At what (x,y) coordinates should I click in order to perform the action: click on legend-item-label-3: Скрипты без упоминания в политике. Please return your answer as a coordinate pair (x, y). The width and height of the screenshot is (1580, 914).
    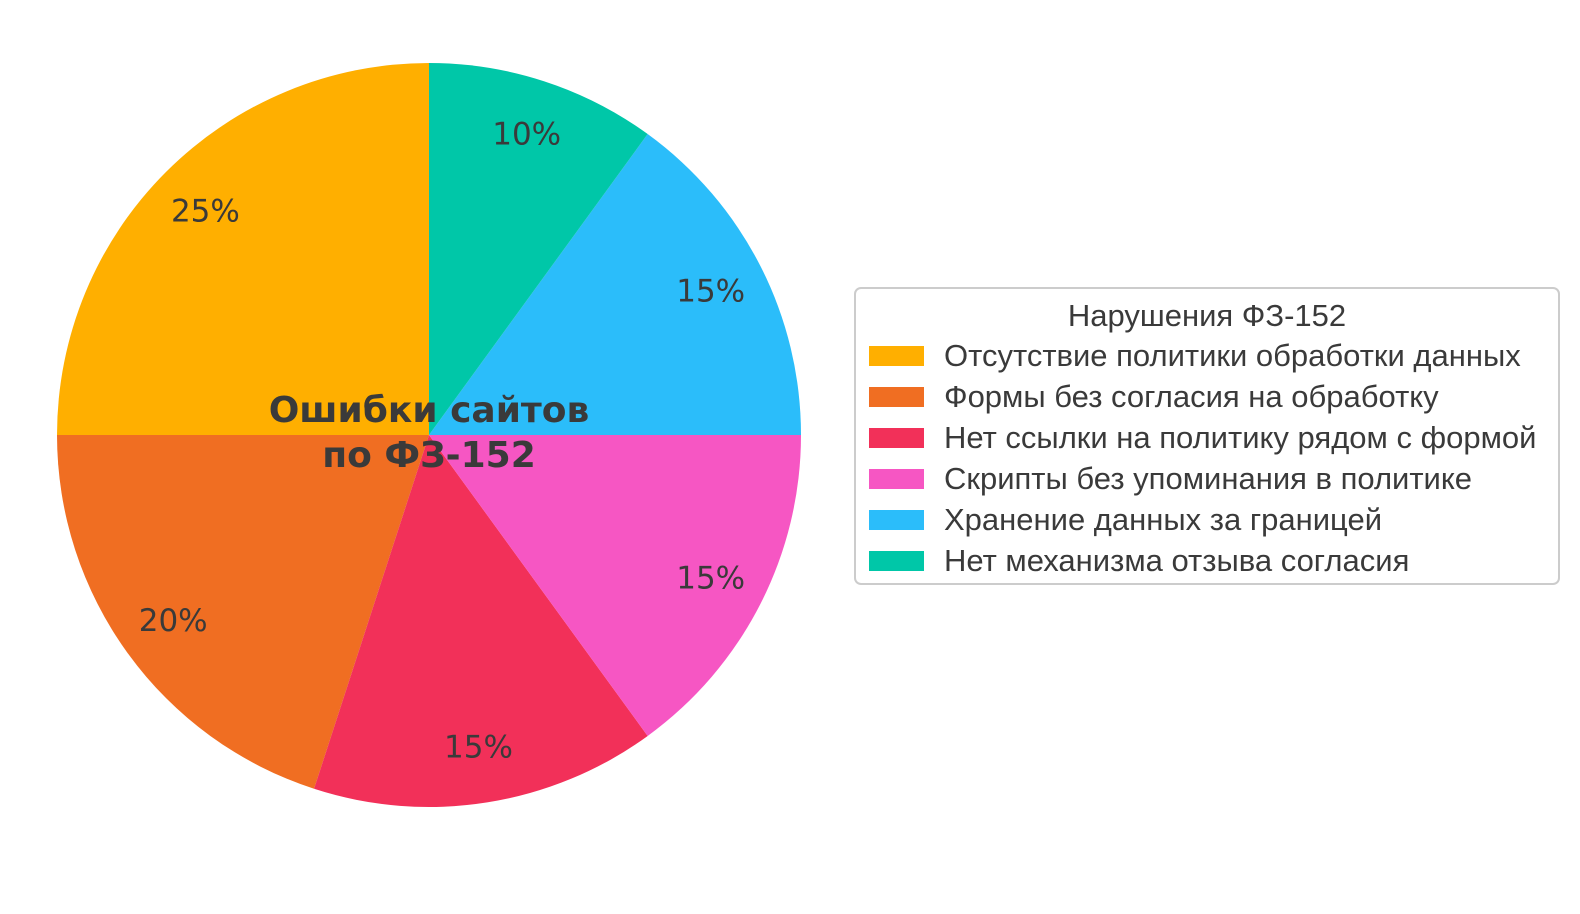
    Looking at the image, I should click on (1208, 478).